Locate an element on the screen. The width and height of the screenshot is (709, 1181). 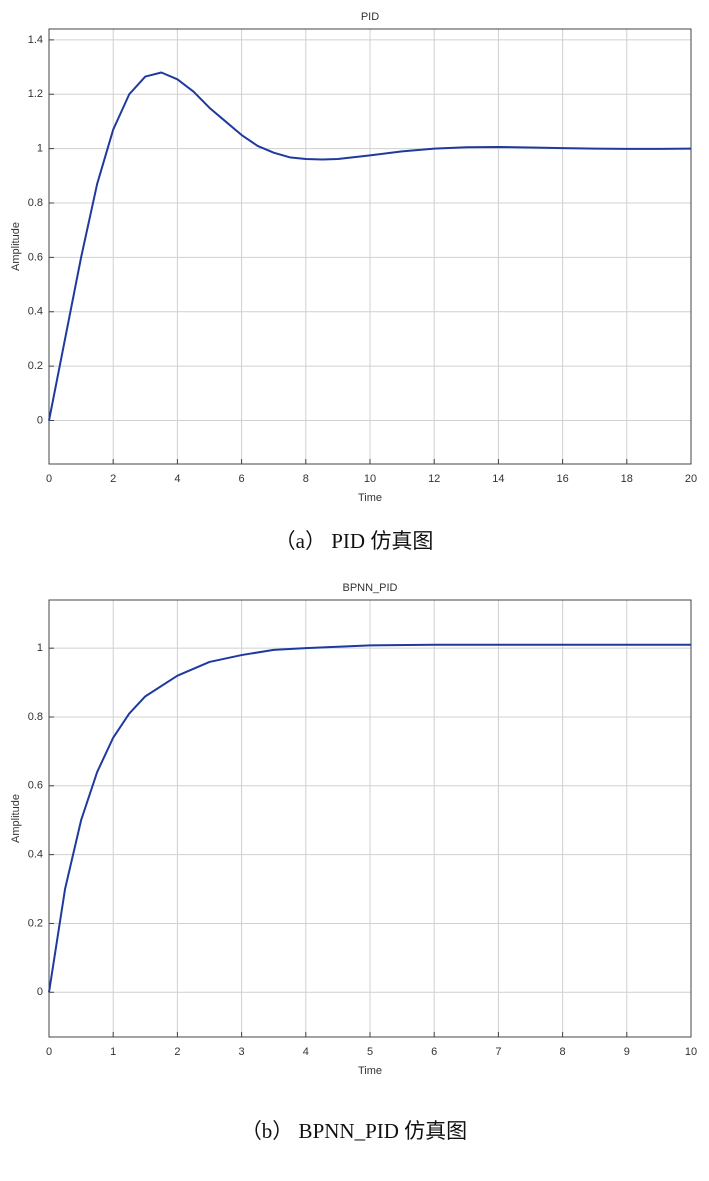
caption: （b） BPNN_PID 仿真图 is located at coordinates (354, 1131).